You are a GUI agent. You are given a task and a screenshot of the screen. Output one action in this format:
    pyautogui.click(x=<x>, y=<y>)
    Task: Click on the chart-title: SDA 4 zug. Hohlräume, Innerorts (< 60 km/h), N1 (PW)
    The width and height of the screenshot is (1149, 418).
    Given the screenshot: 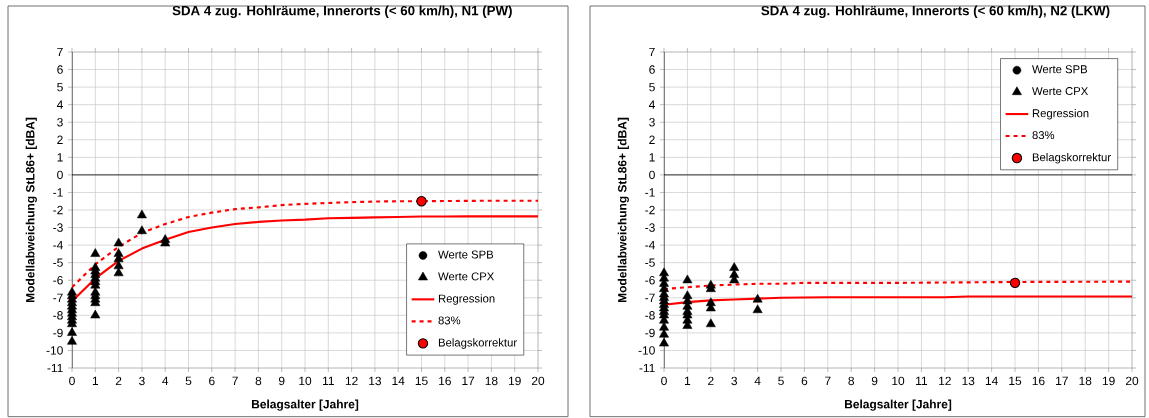 What is the action you would take?
    pyautogui.click(x=342, y=11)
    